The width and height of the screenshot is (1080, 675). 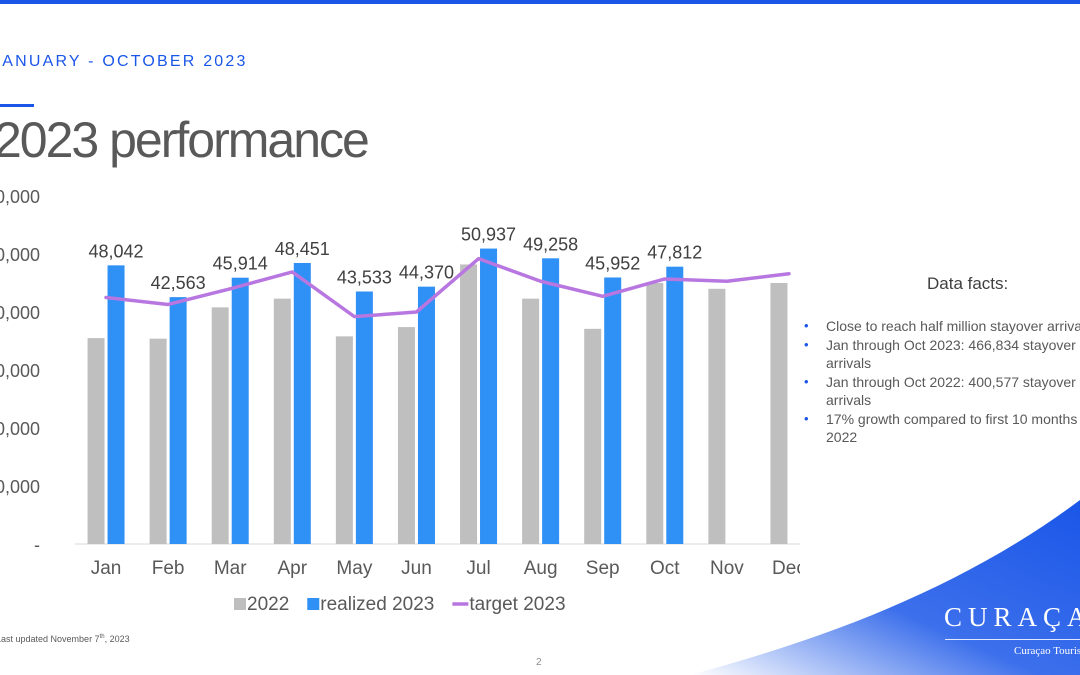 I want to click on facts-title: Data facts:, so click(x=968, y=283).